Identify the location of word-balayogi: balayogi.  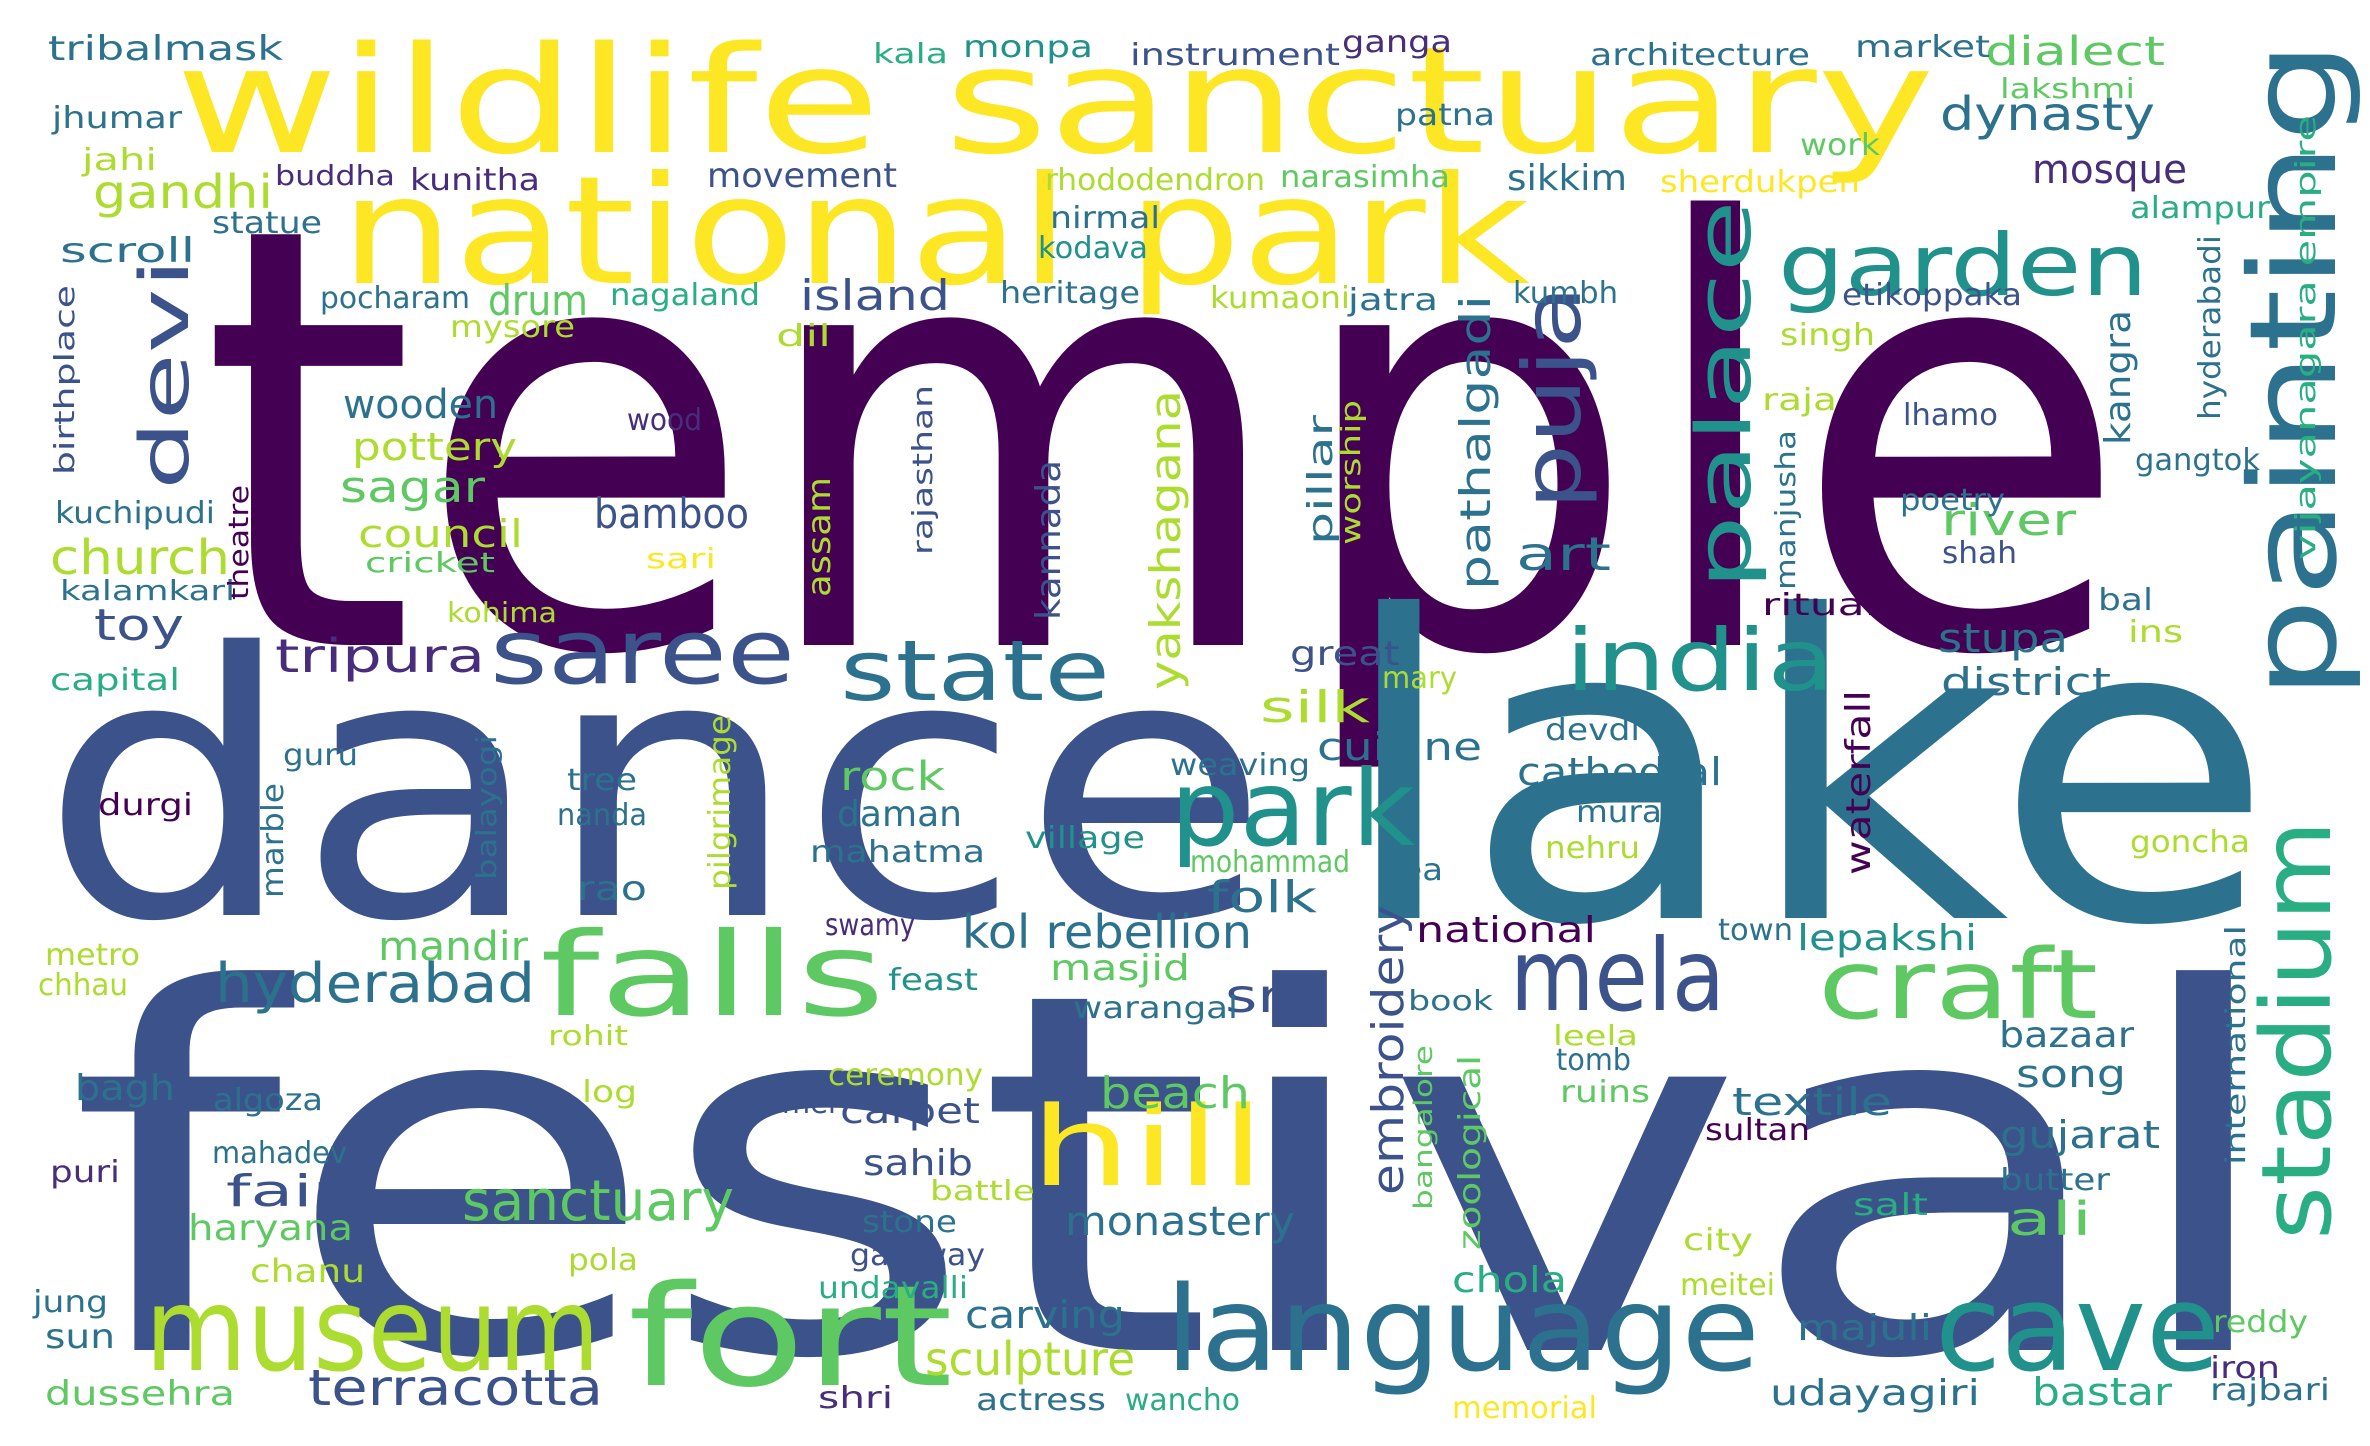
(486, 807).